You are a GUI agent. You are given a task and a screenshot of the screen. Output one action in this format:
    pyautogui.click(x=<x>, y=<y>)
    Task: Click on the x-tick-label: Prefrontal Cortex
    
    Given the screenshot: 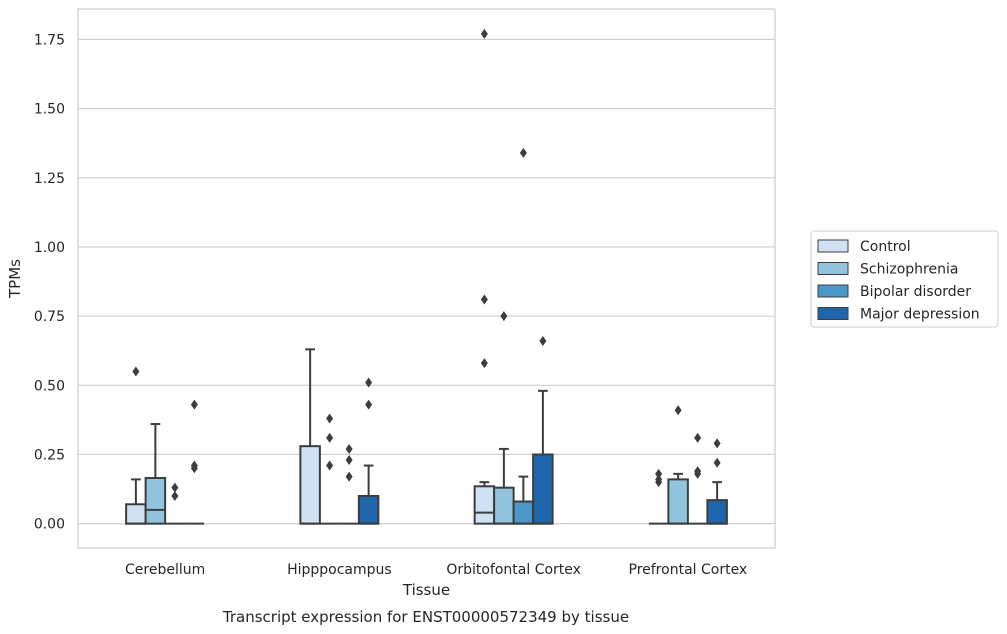 What is the action you would take?
    pyautogui.click(x=688, y=570)
    